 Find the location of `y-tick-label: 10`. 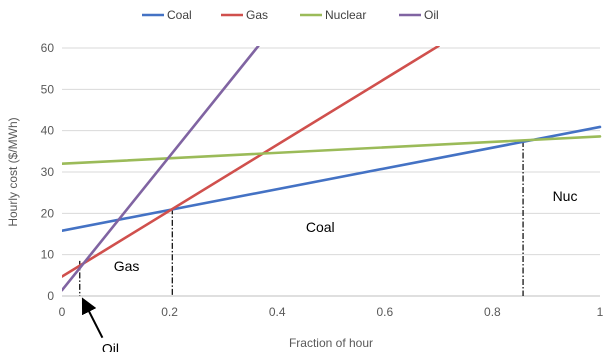

y-tick-label: 10 is located at coordinates (48, 255).